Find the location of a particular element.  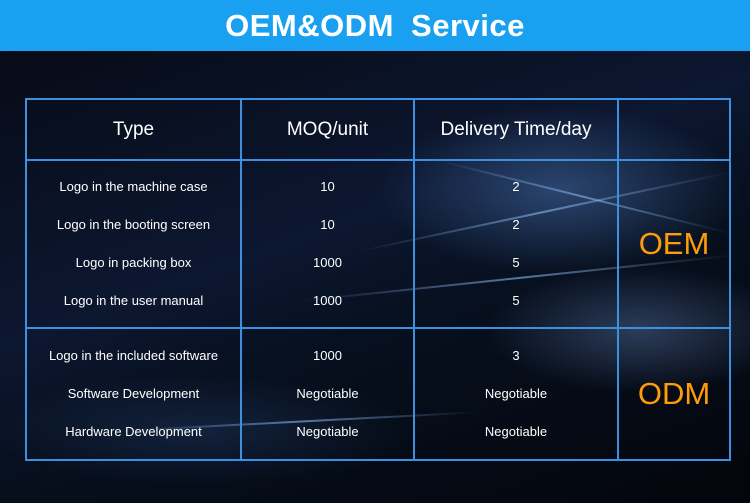

column-header-group is located at coordinates (674, 129).